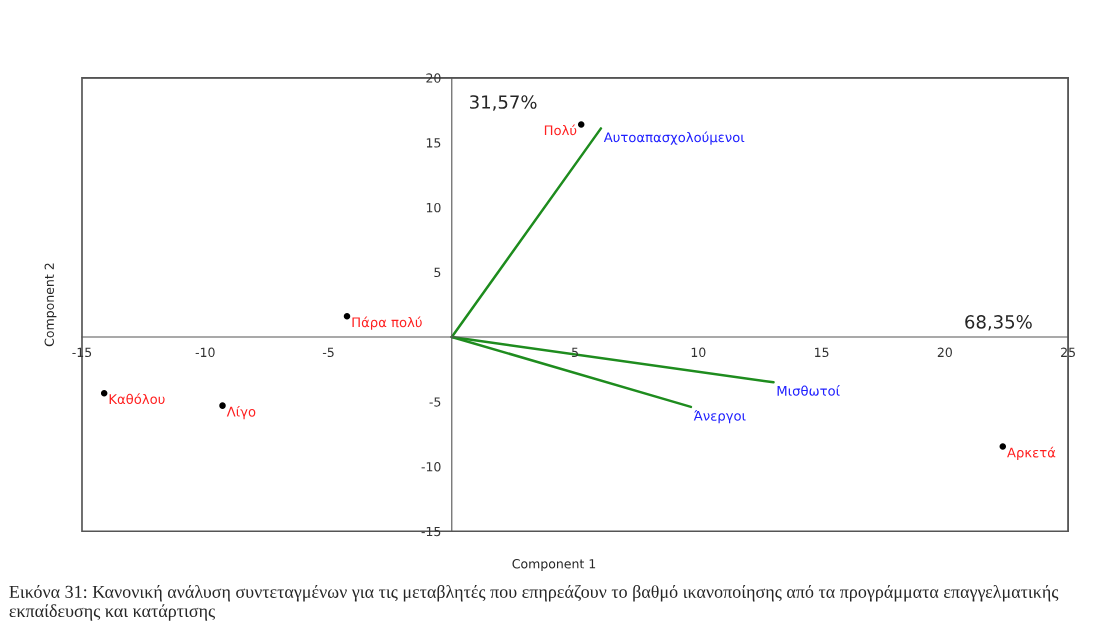 The width and height of the screenshot is (1108, 628). I want to click on y-tick-label: 15, so click(433, 143).